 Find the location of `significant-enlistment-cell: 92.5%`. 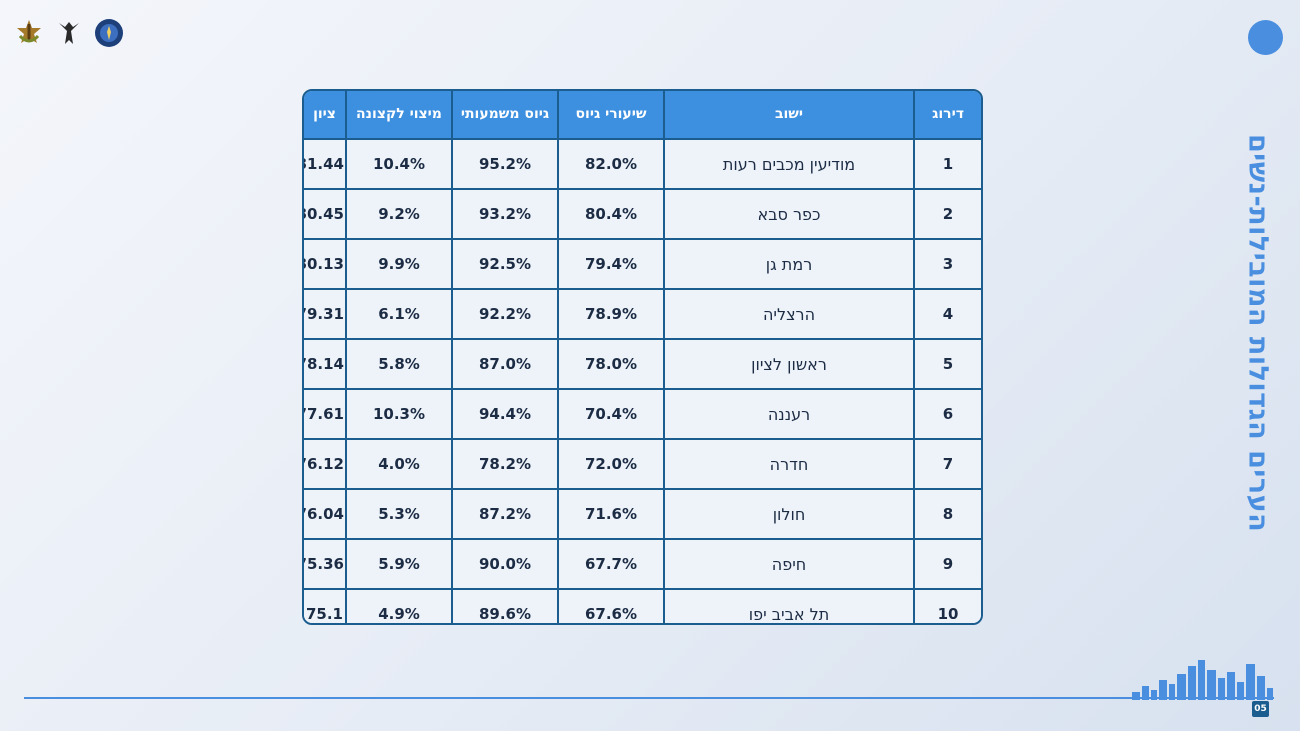

significant-enlistment-cell: 92.5% is located at coordinates (505, 264).